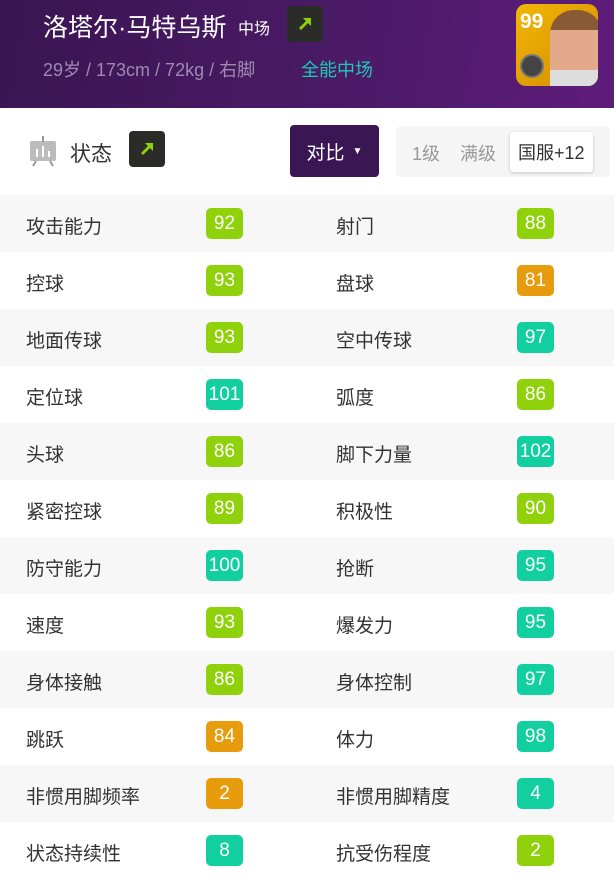 The width and height of the screenshot is (614, 879). What do you see at coordinates (307, 508) in the screenshot?
I see `stat-row: 紧密控球 89 积极性 90` at bounding box center [307, 508].